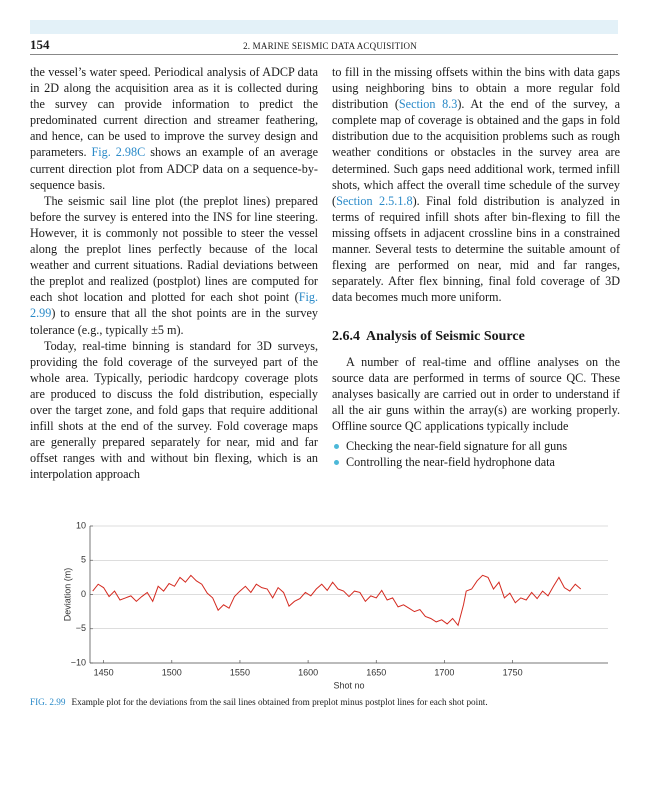 The height and width of the screenshot is (800, 648). Describe the element at coordinates (67, 595) in the screenshot. I see `y-axis-label: Deviation (m)` at that location.